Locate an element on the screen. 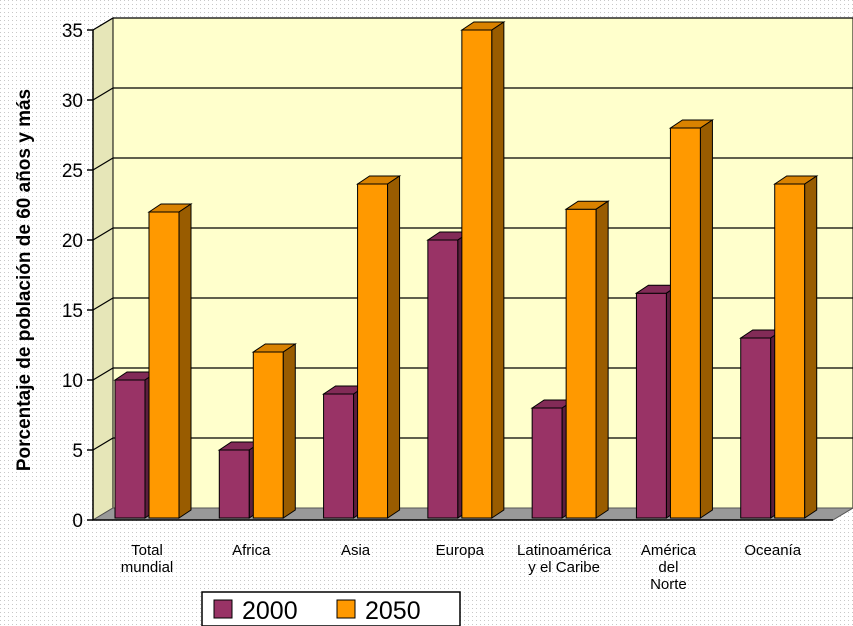 The image size is (853, 626). y-tick-label: 0 is located at coordinates (77, 521).